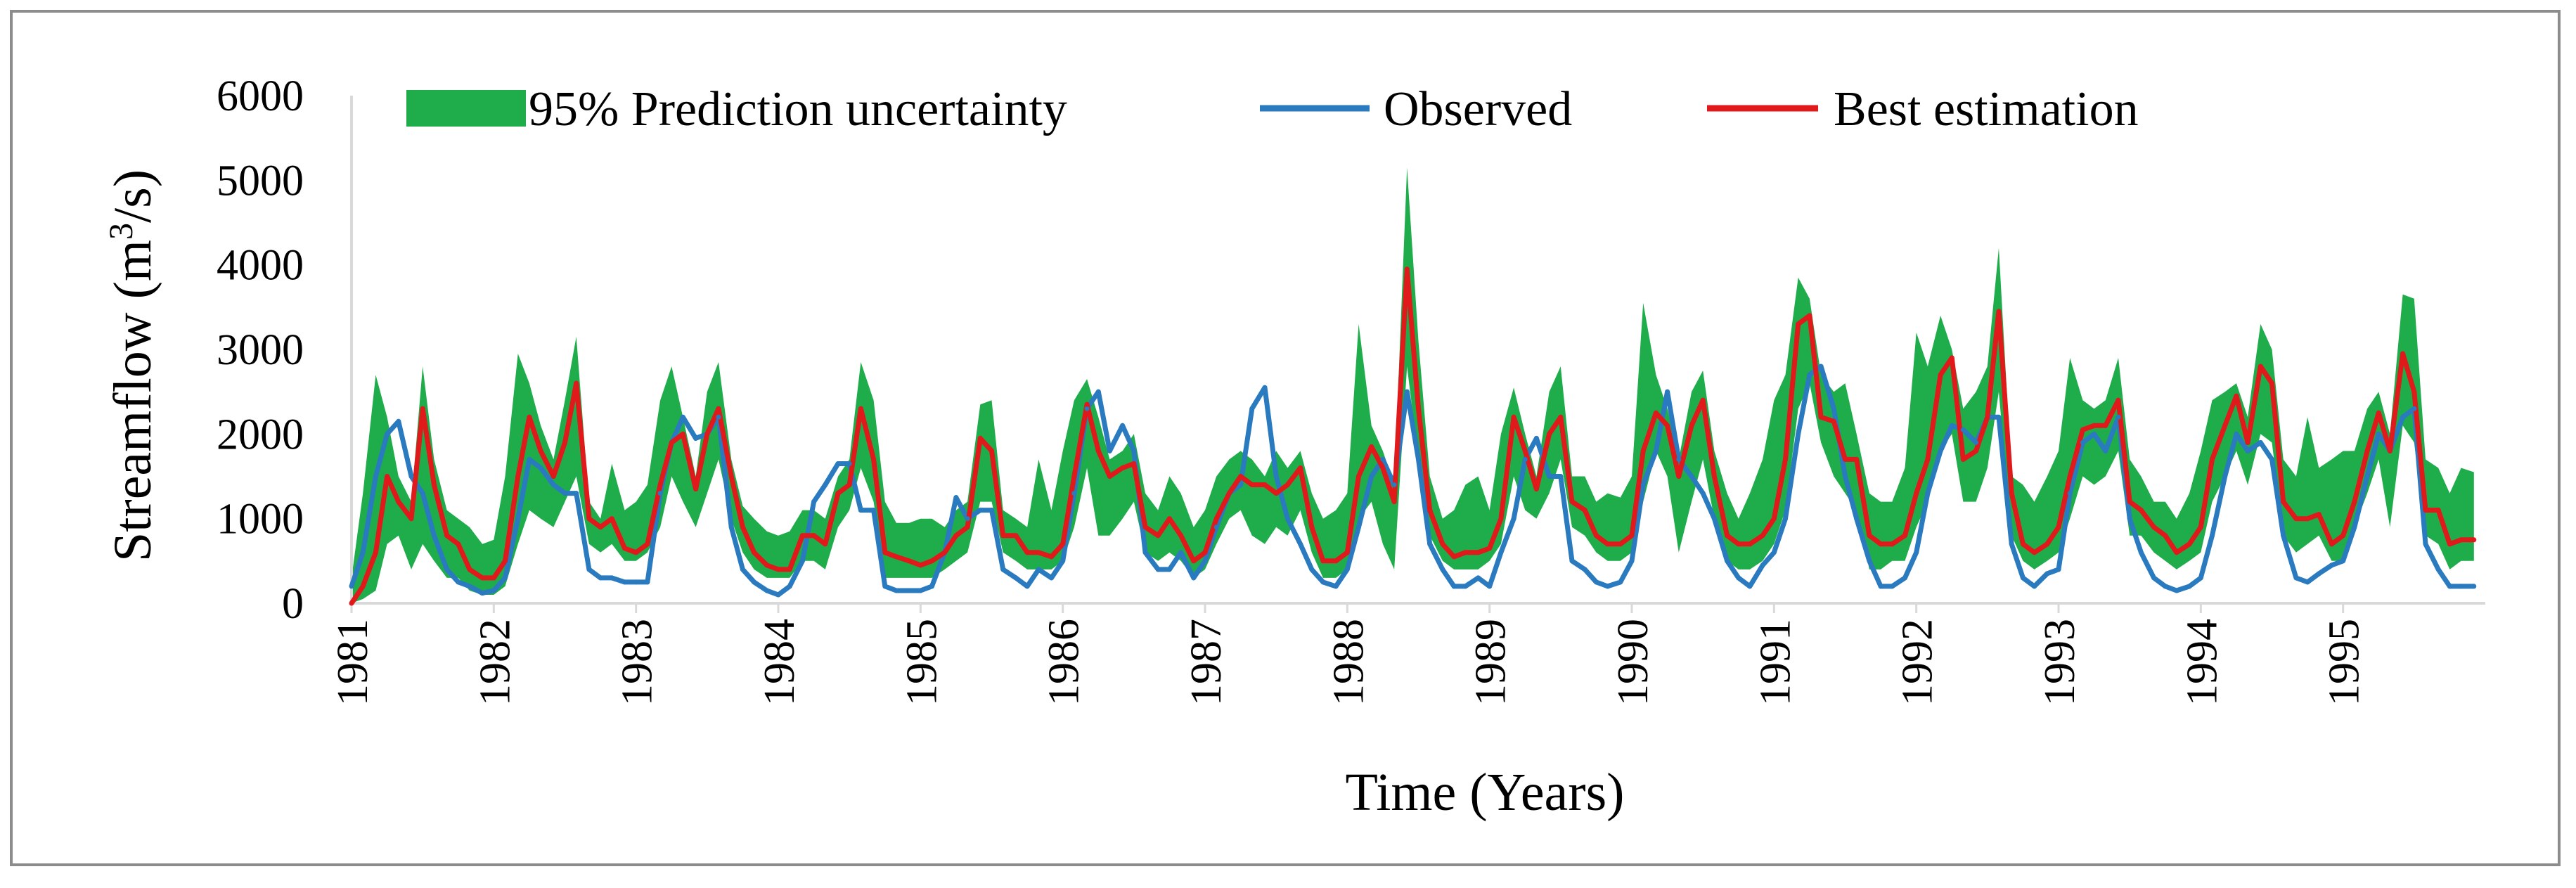 This screenshot has width=2576, height=888. I want to click on x-tick-label: 1982, so click(495, 662).